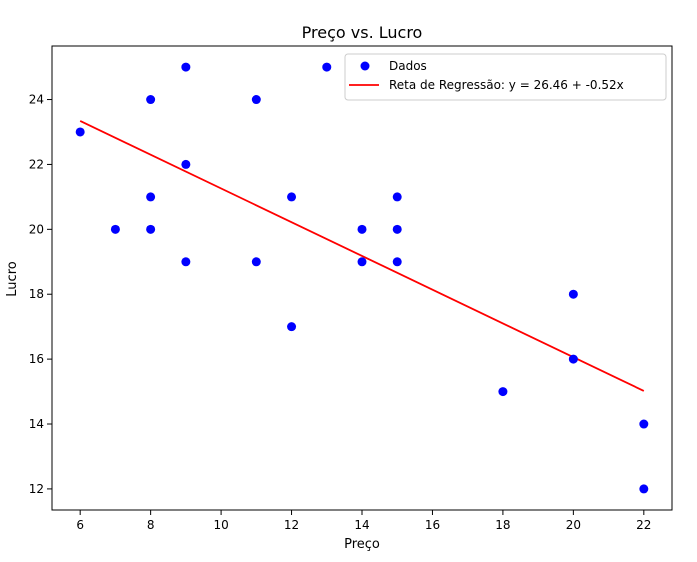 The height and width of the screenshot is (562, 697). What do you see at coordinates (362, 544) in the screenshot?
I see `x-axis-label: Preço` at bounding box center [362, 544].